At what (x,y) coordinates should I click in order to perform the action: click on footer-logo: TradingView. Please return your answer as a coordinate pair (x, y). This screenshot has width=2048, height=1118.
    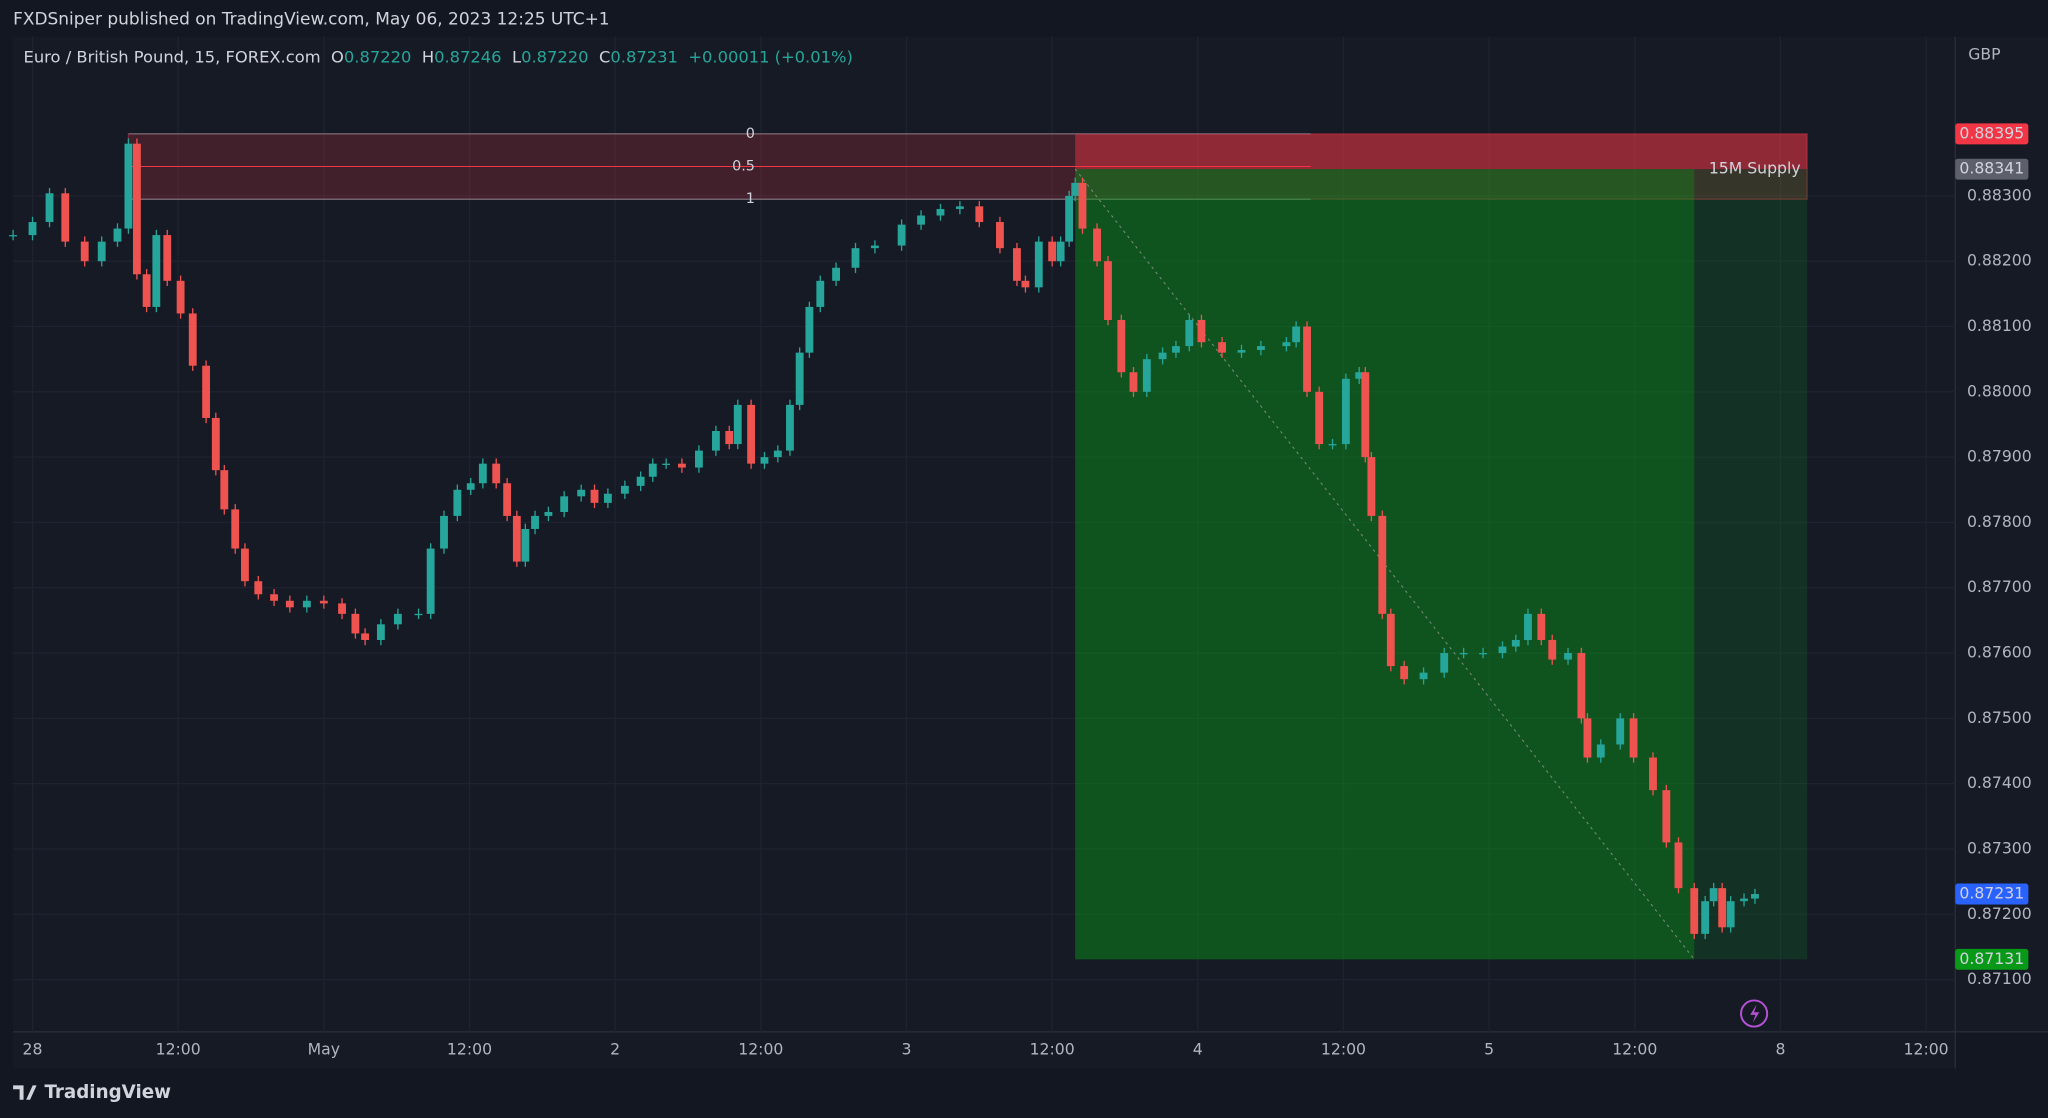
    Looking at the image, I should click on (92, 1092).